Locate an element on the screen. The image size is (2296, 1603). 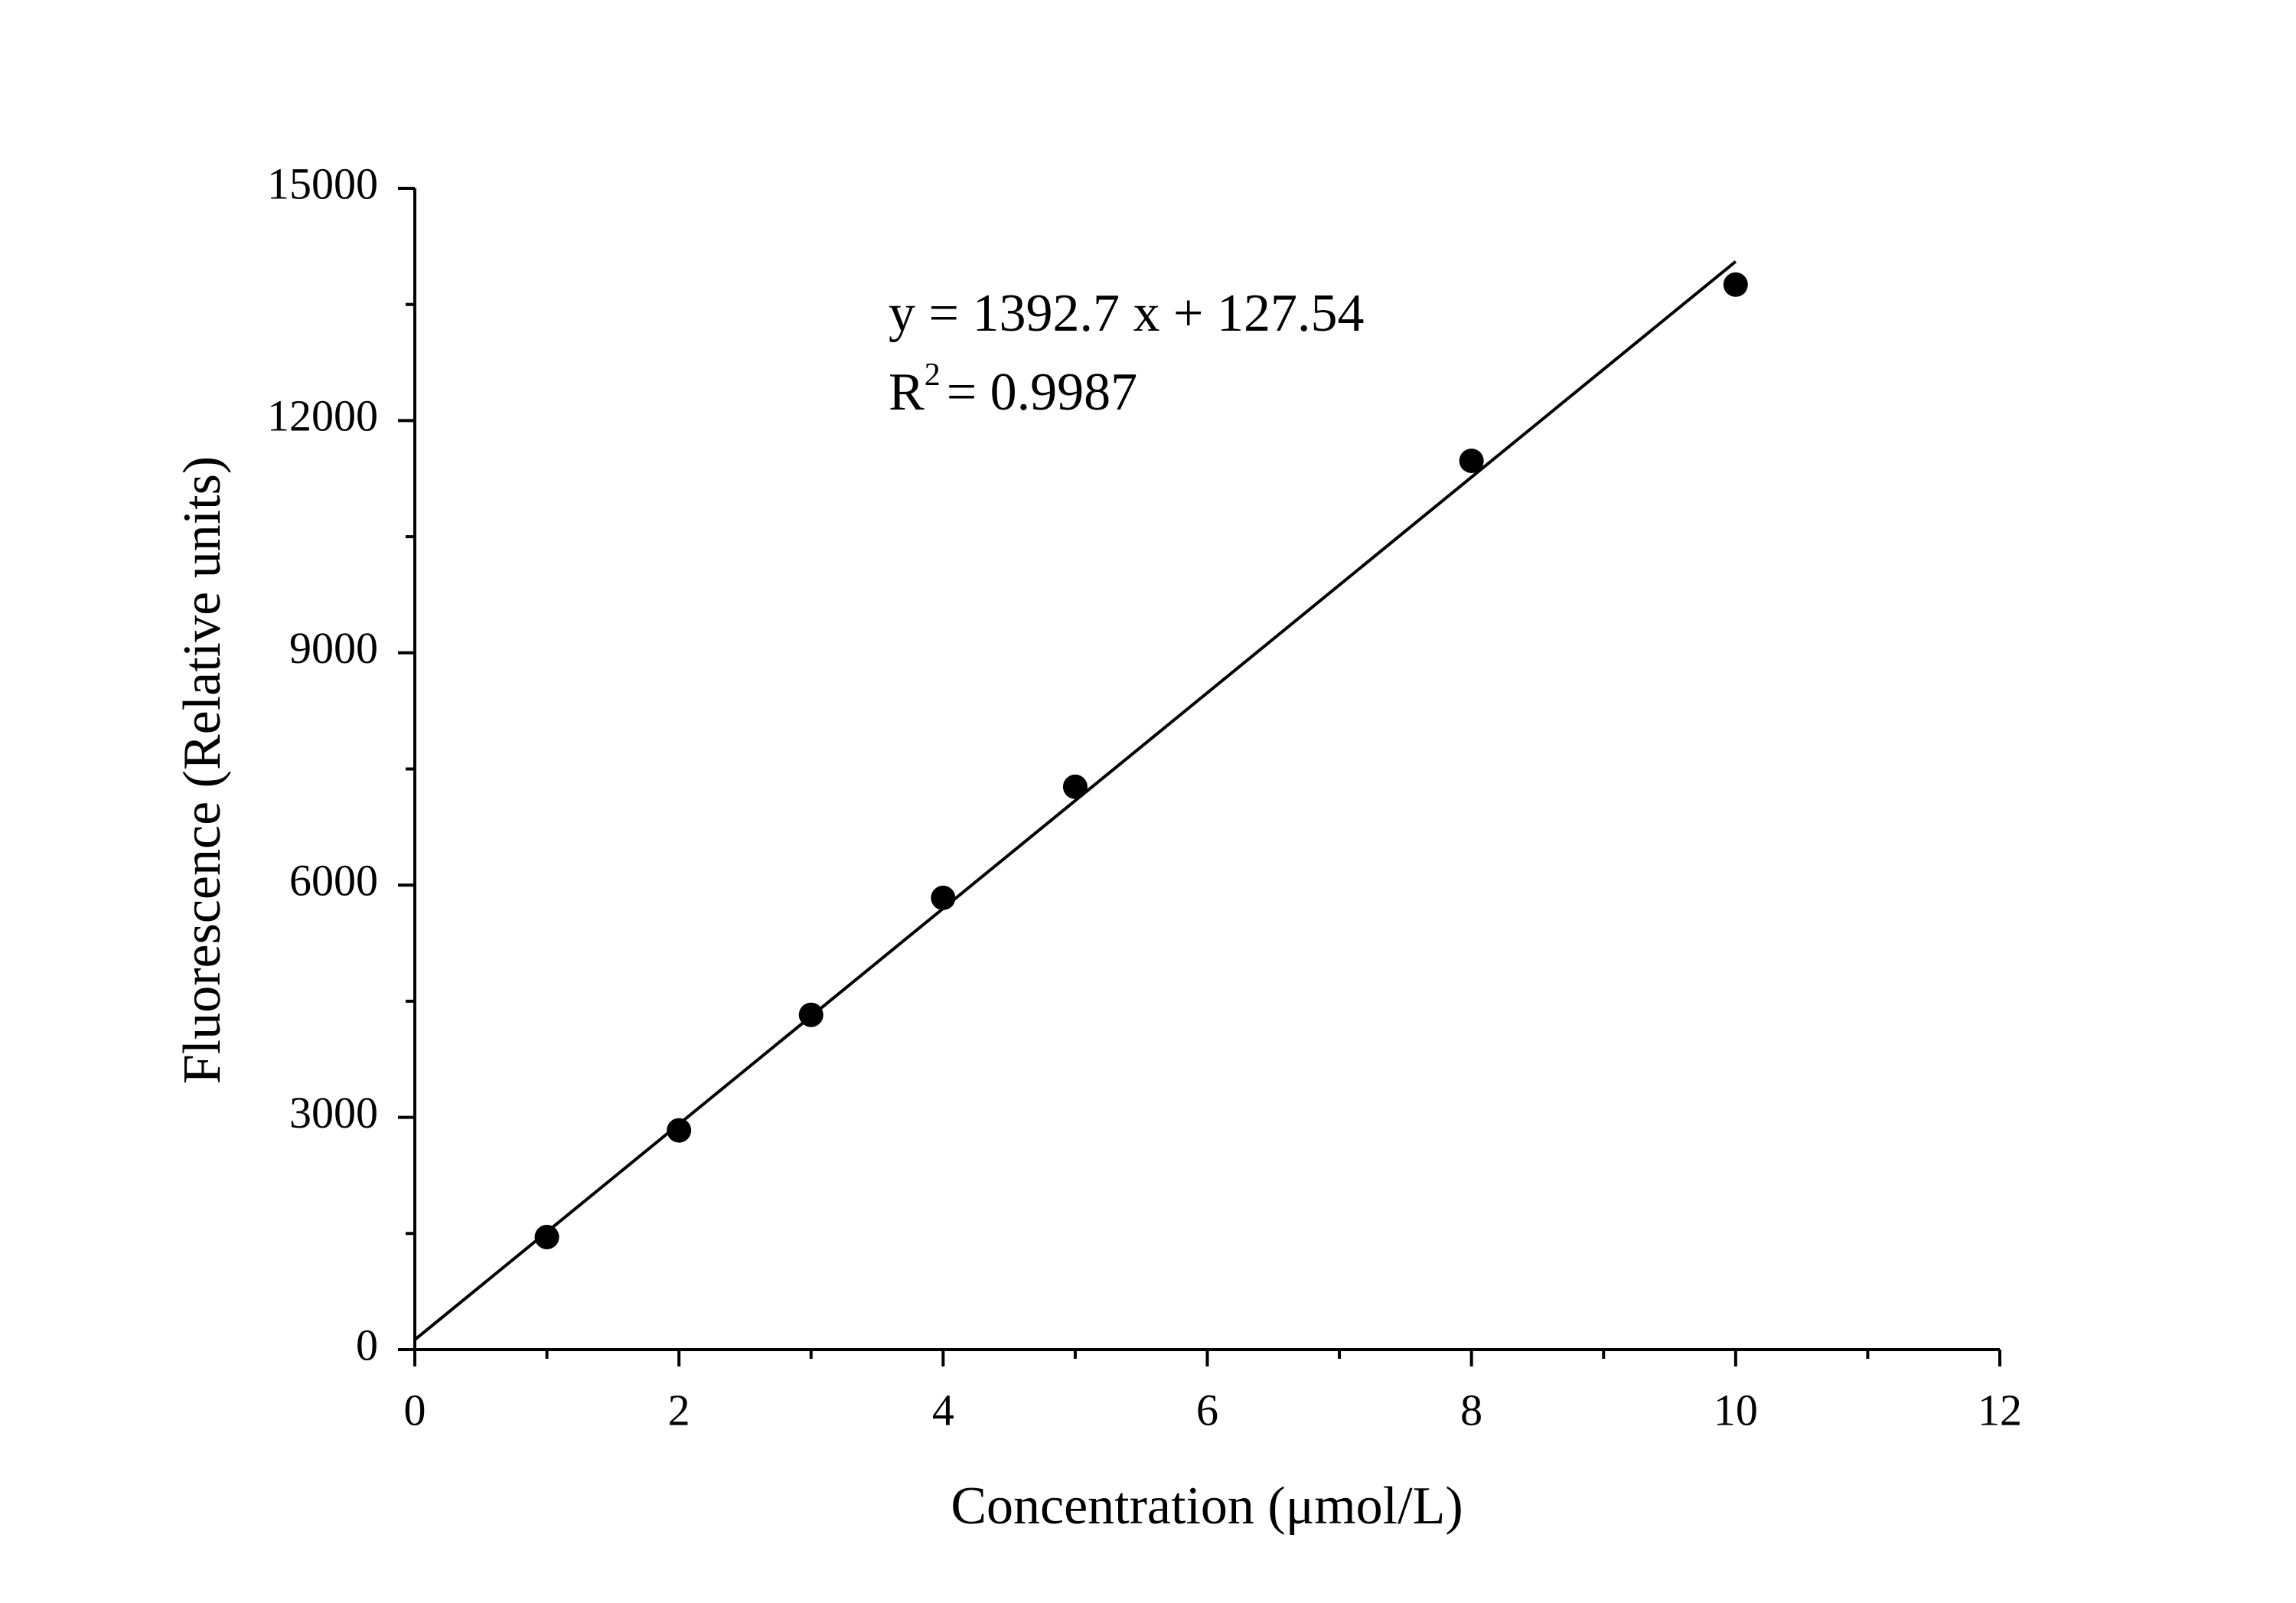
y-tick-label: 15000 is located at coordinates (322, 183).